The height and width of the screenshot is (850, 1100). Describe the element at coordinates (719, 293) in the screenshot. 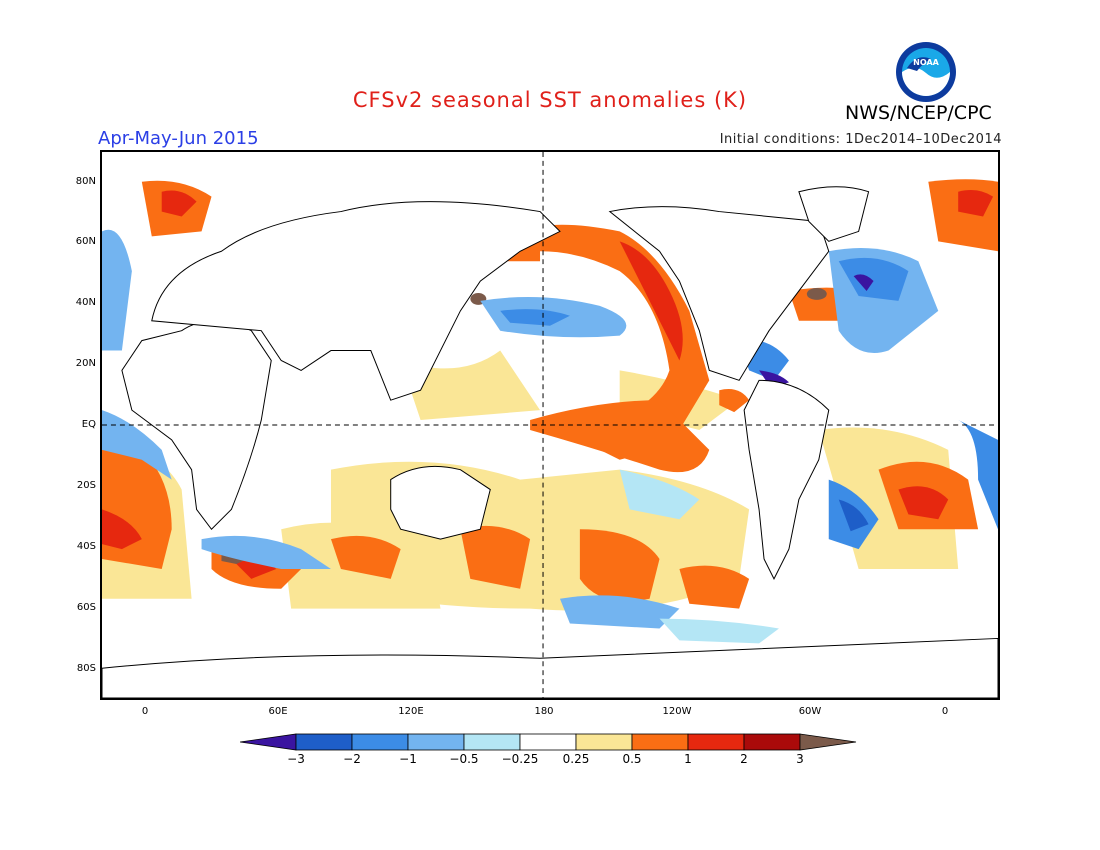

I see `north-america-outline` at that location.